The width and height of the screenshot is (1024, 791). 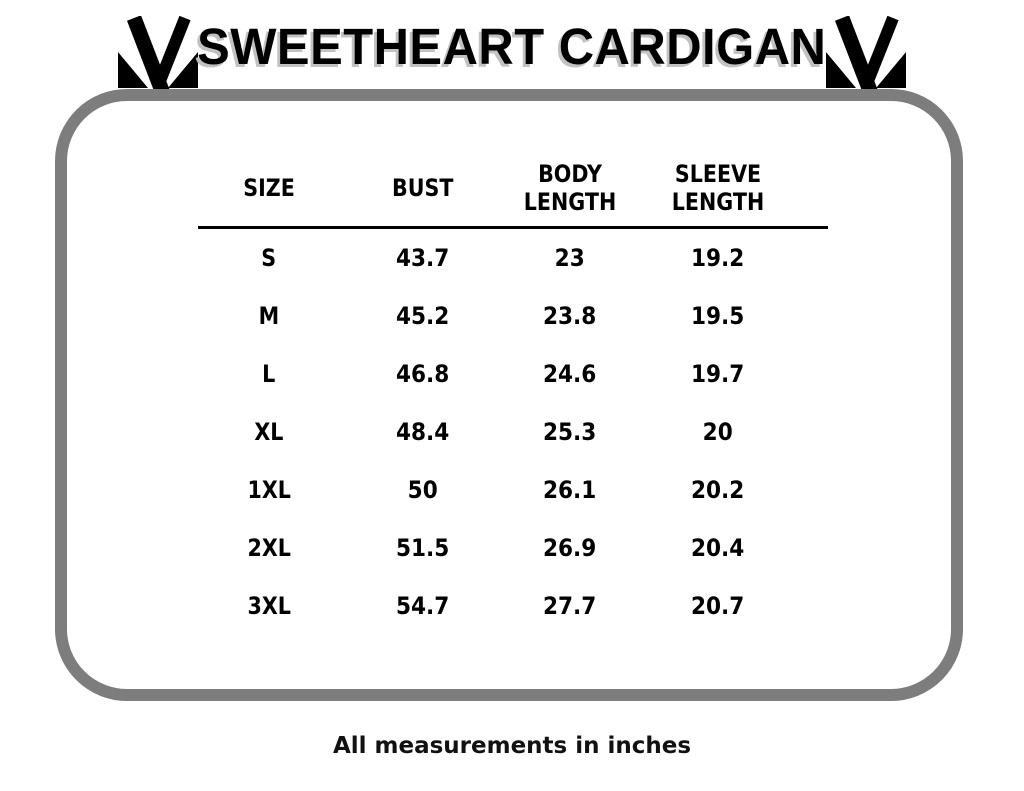 What do you see at coordinates (423, 490) in the screenshot?
I see `bust-cell: 50` at bounding box center [423, 490].